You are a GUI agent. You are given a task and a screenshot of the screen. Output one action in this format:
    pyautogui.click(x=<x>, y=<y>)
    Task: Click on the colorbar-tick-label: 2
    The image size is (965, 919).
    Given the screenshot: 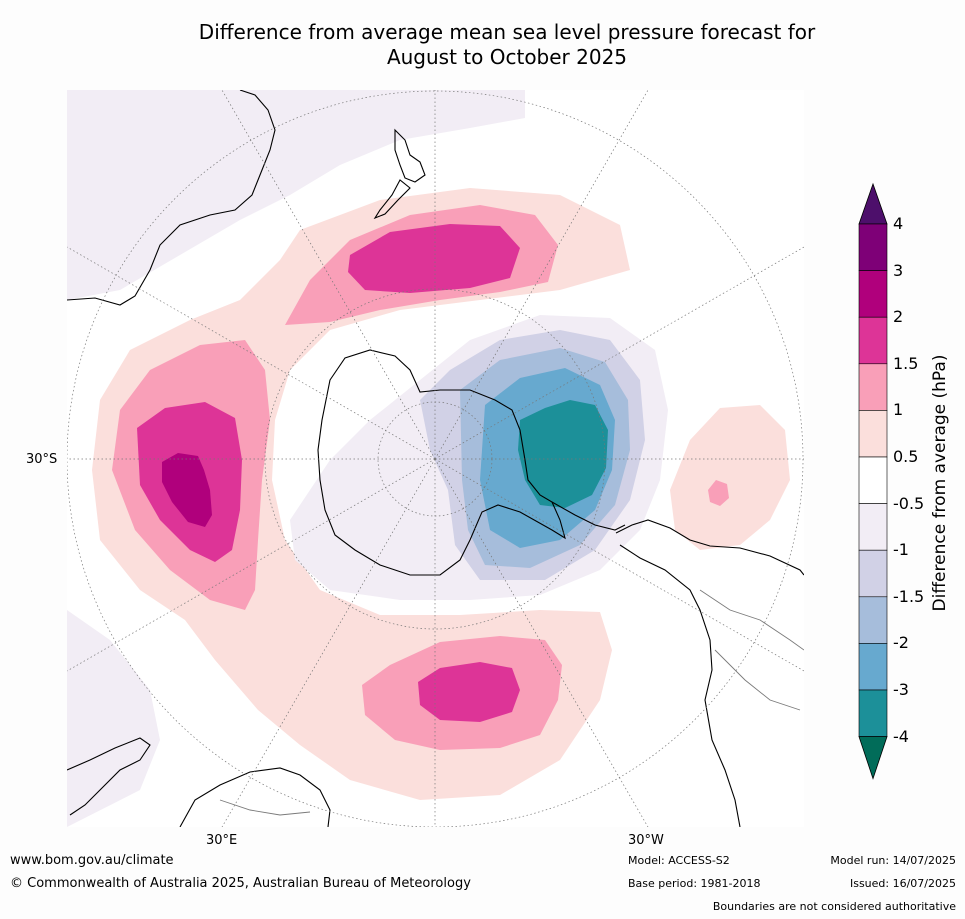 What is the action you would take?
    pyautogui.click(x=898, y=317)
    